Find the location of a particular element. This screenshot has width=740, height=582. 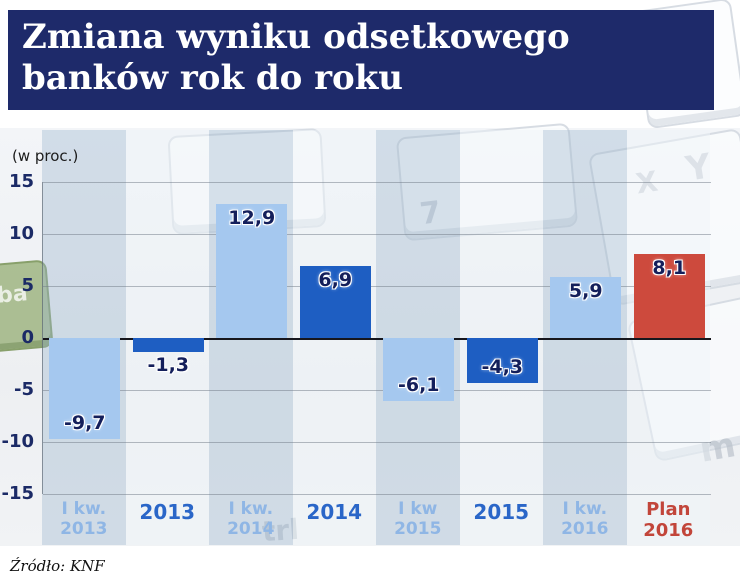

x-axis-label: Plan 2016 is located at coordinates (669, 526).